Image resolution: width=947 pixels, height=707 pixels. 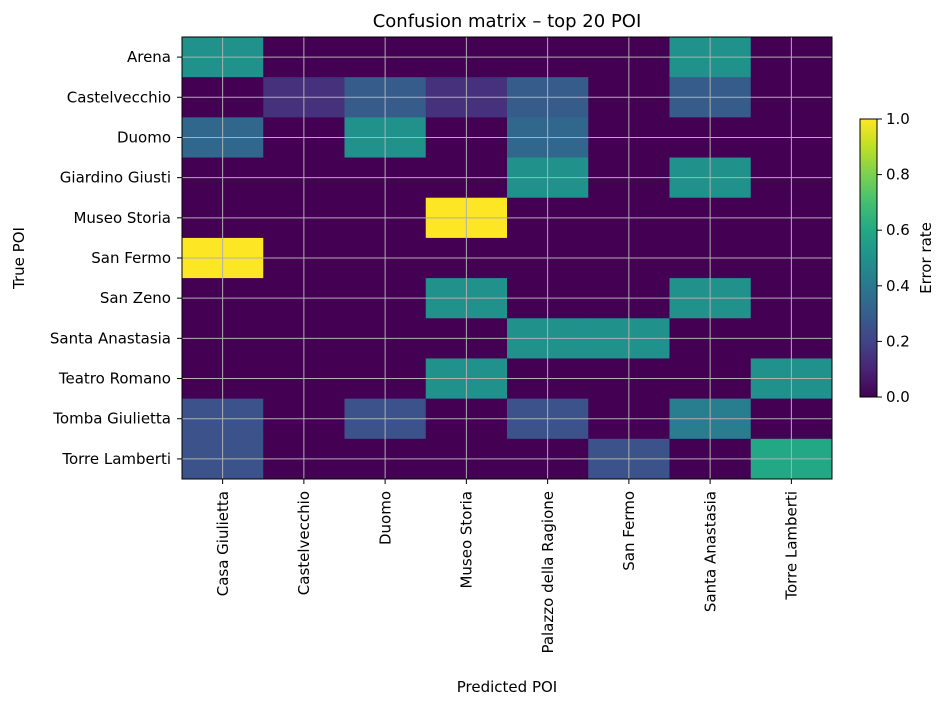 I want to click on x-tick-label: Museo Storia, so click(x=467, y=540).